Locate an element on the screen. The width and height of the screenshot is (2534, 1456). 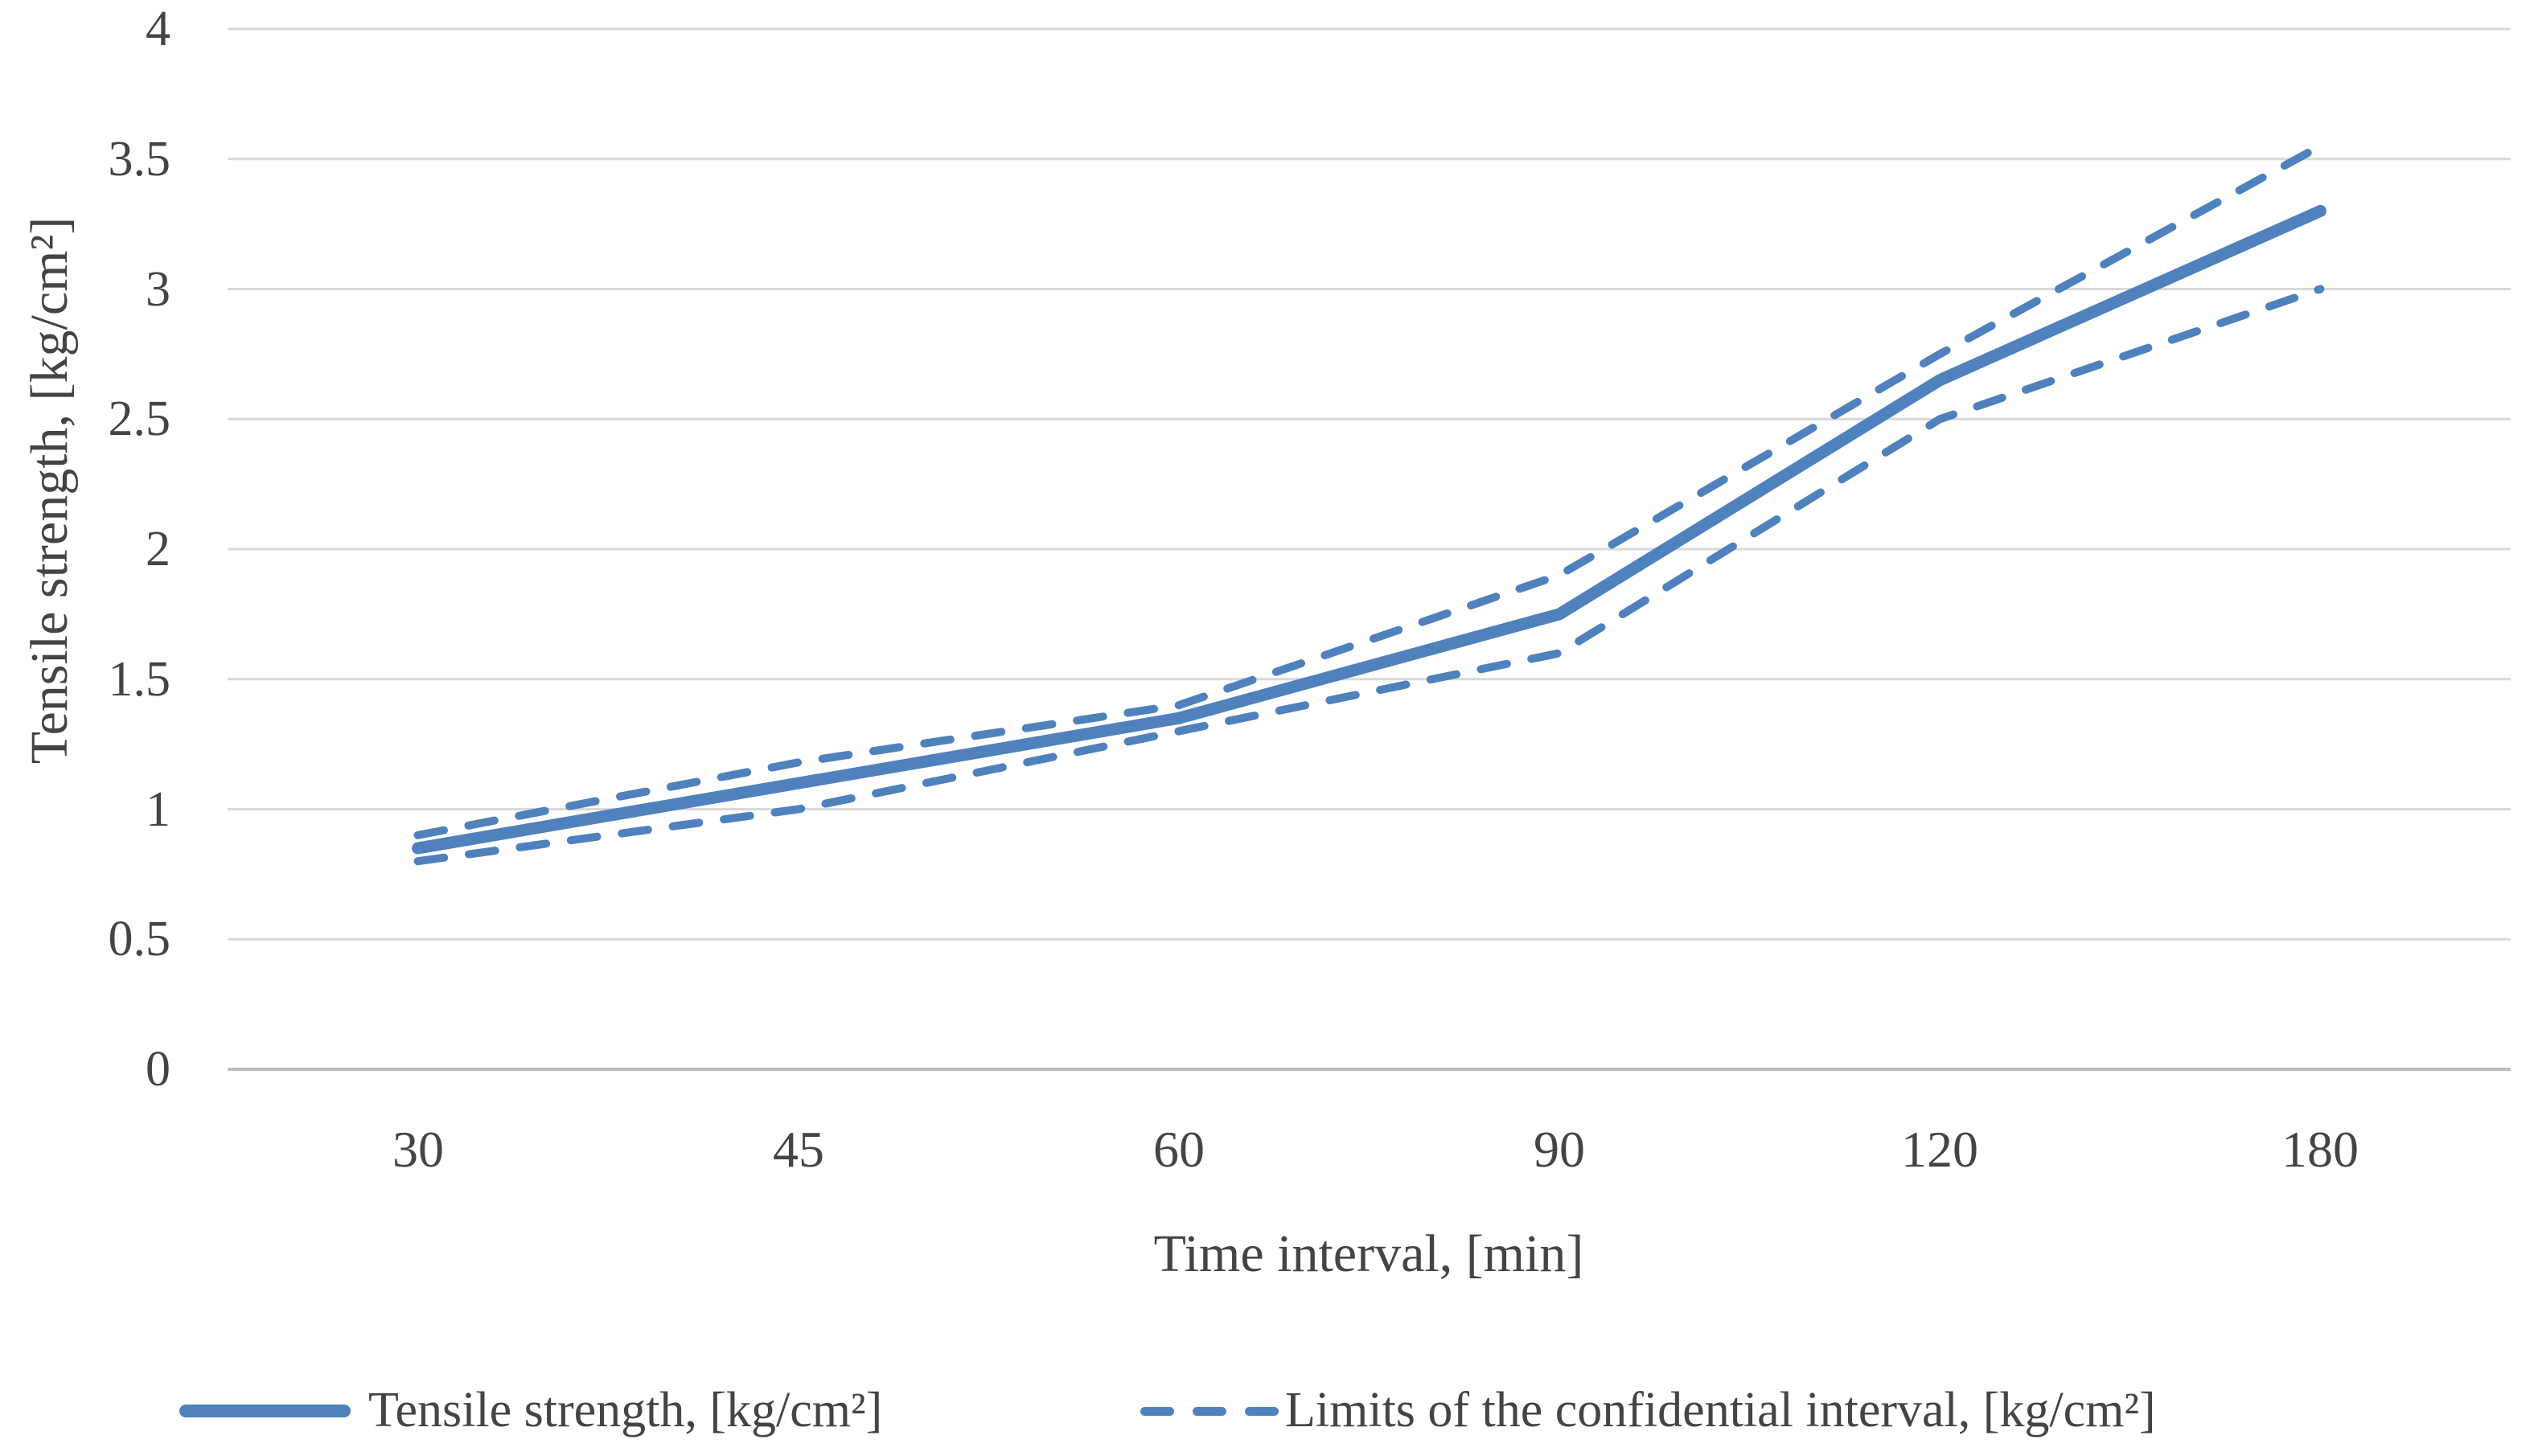
legend-solid-line-sample is located at coordinates (265, 1411).